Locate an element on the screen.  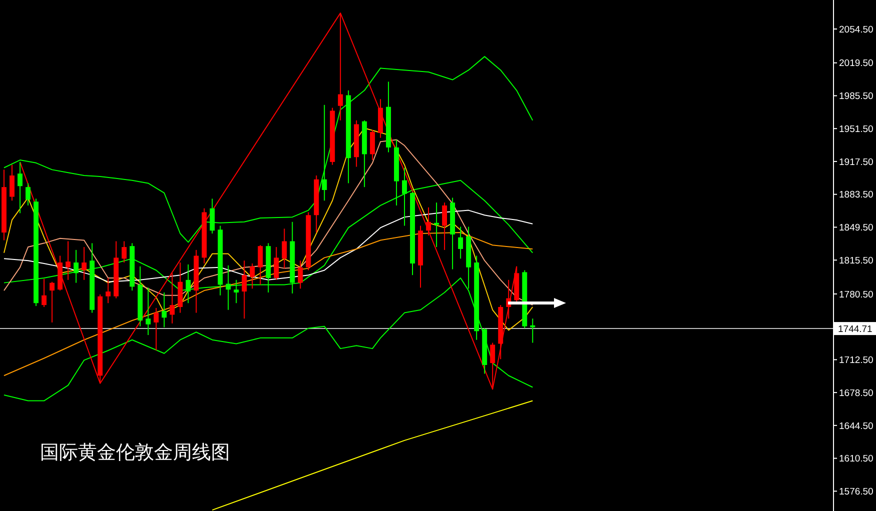
y-tick-label: 2054.50 is located at coordinates (856, 30).